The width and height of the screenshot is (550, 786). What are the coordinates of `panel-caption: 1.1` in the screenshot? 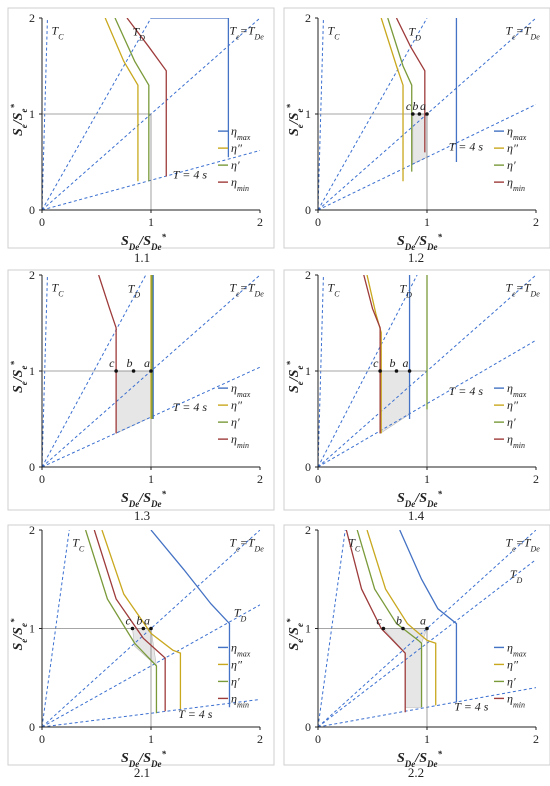 It's located at (142, 257).